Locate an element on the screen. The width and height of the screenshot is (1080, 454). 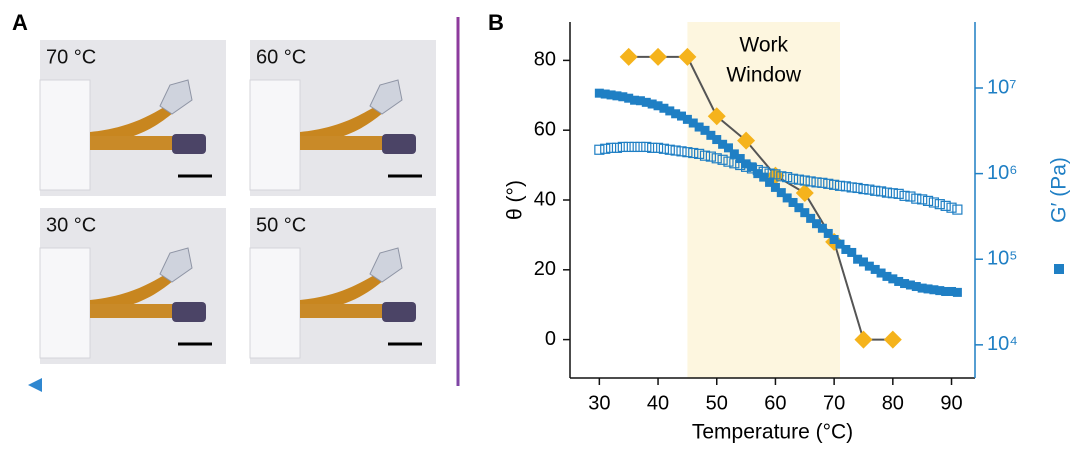
y-tick-label: 60 is located at coordinates (545, 129).